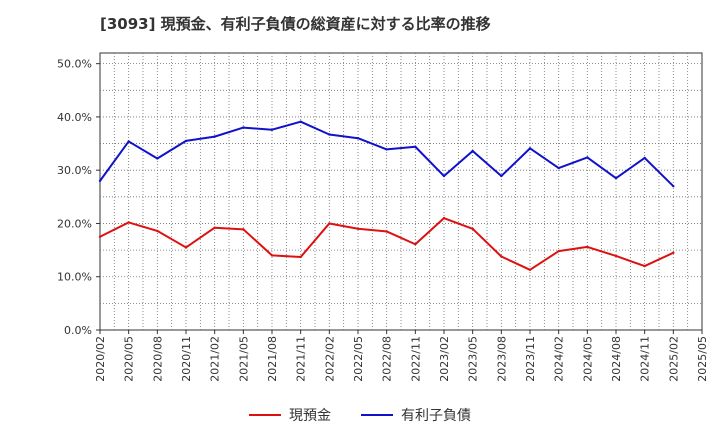 Image resolution: width=720 pixels, height=440 pixels. What do you see at coordinates (74, 223) in the screenshot?
I see `y-tick-label: 20.0%` at bounding box center [74, 223].